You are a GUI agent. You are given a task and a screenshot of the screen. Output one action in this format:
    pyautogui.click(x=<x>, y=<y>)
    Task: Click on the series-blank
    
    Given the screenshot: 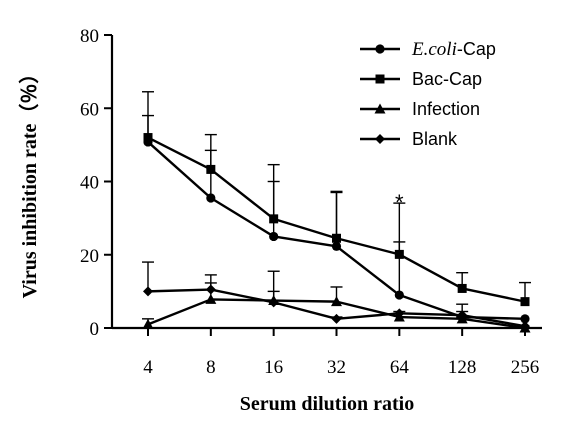 What is the action you would take?
    pyautogui.click(x=336, y=296)
    